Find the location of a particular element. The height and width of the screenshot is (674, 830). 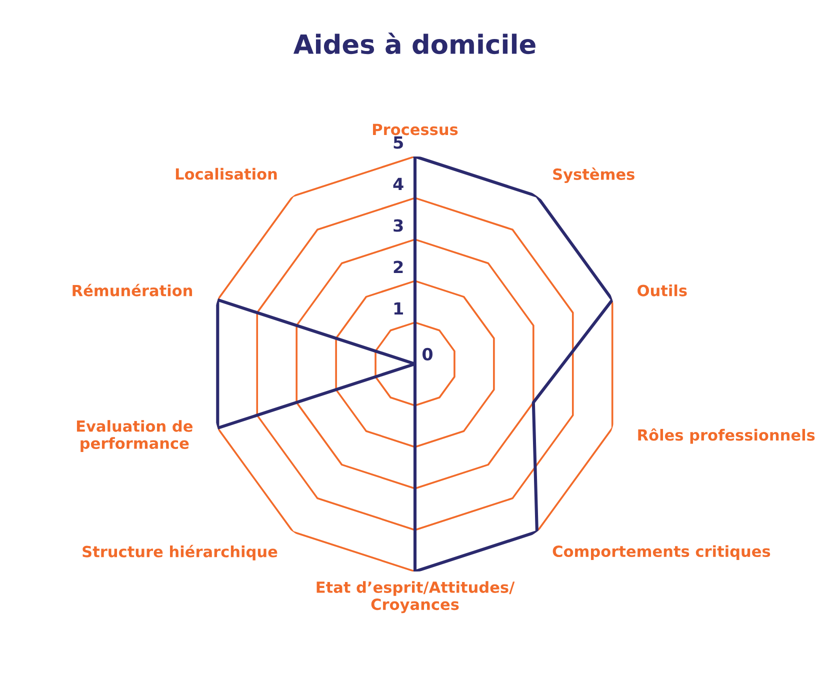

y-tick-label: 4 is located at coordinates (398, 184).